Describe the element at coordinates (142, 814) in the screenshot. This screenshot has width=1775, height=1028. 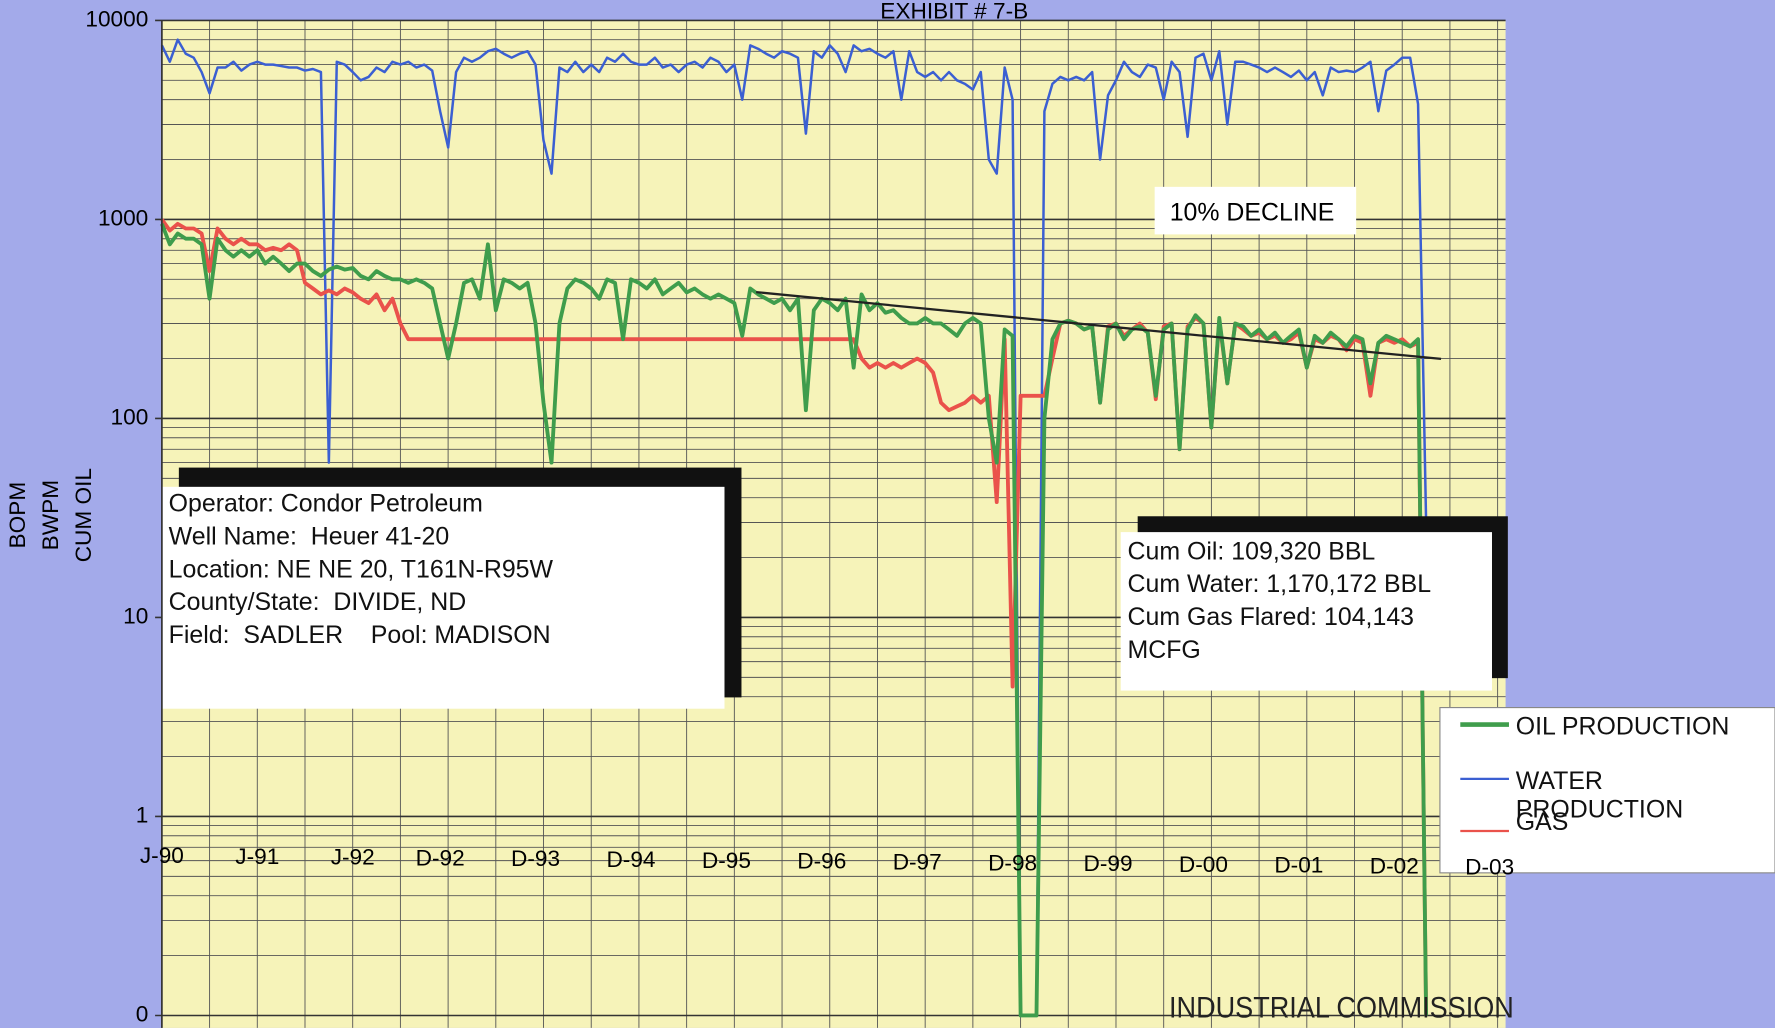
I see `y-tick-label: 1` at that location.